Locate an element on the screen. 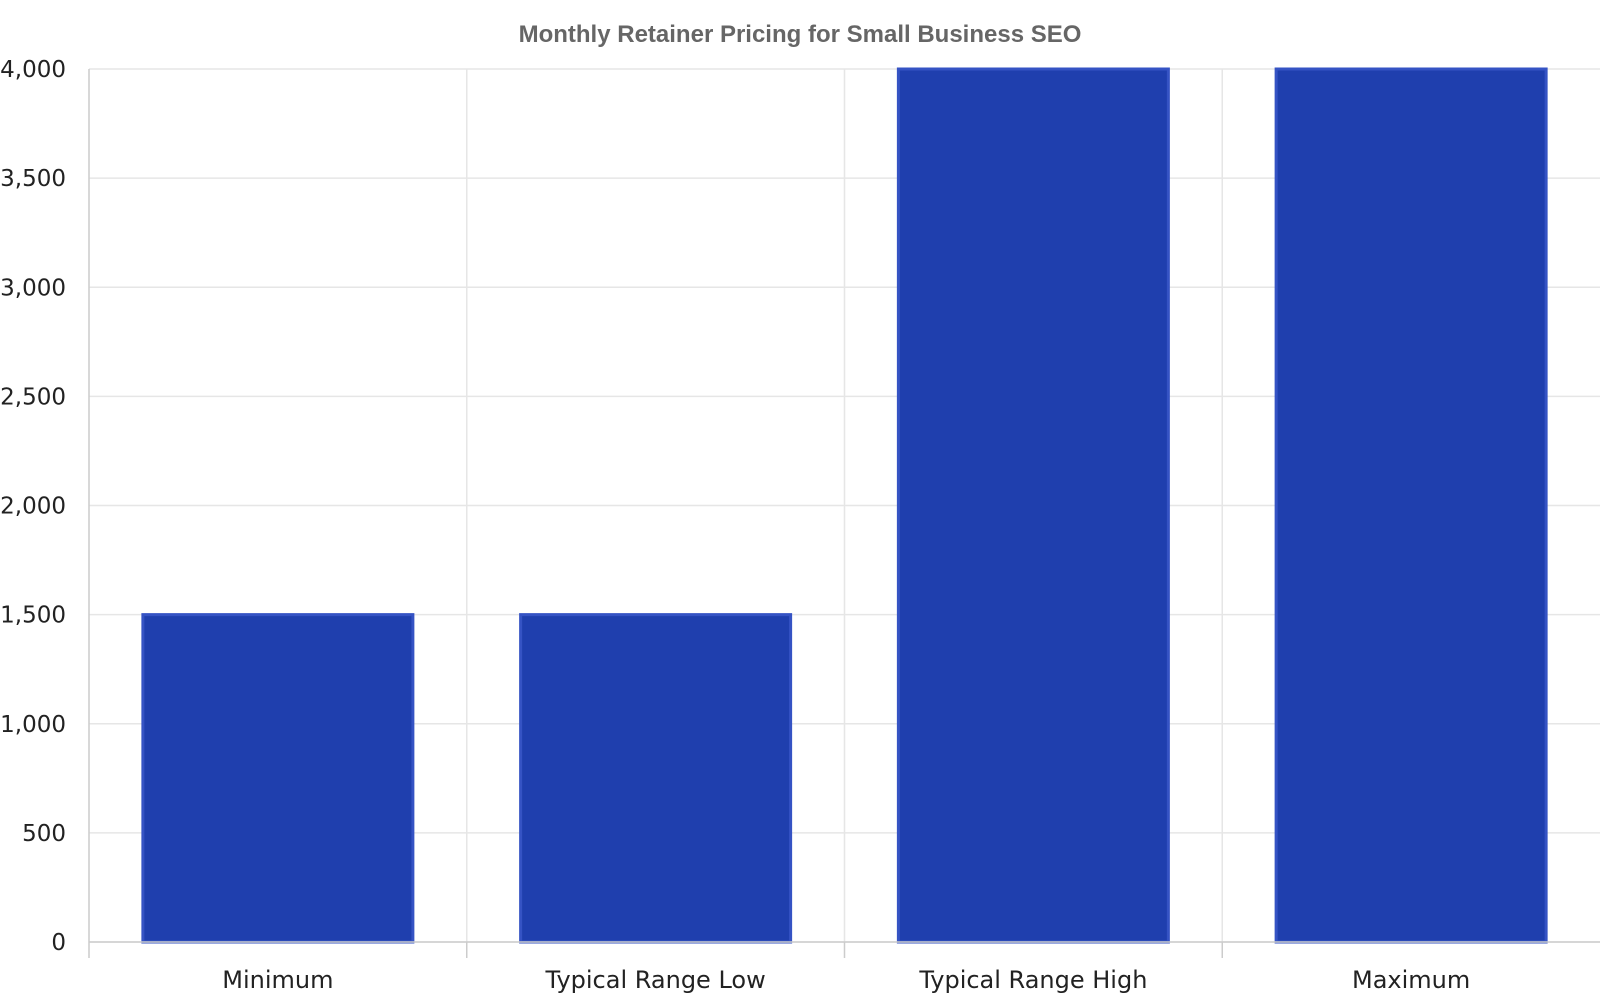  y-tick-label: 500 is located at coordinates (44, 834).